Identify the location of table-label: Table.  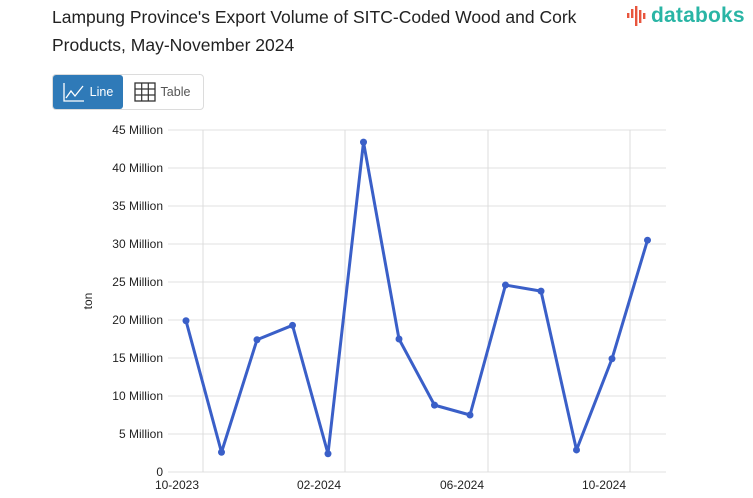
(175, 92).